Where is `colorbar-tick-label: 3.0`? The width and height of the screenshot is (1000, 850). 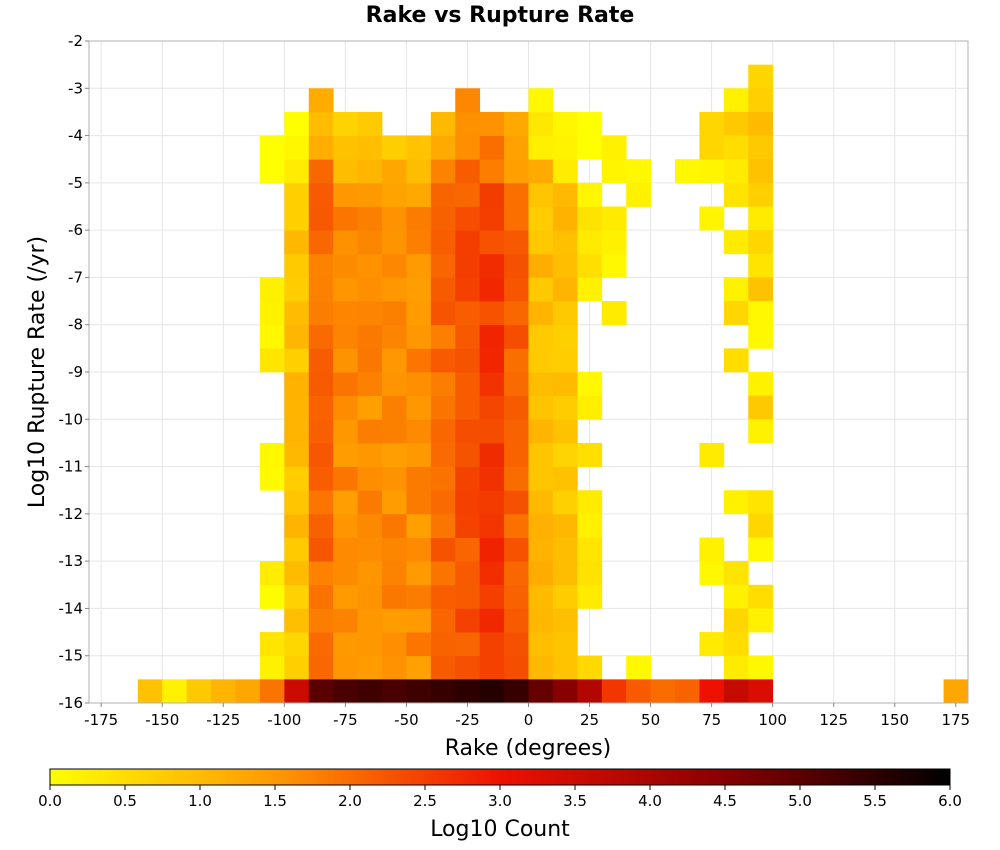 colorbar-tick-label: 3.0 is located at coordinates (500, 801).